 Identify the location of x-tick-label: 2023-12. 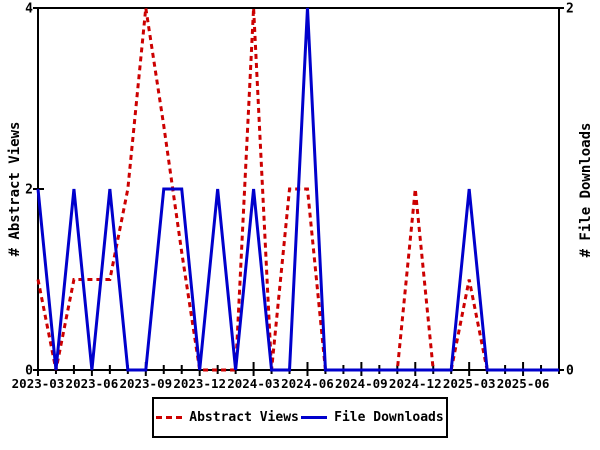
(199, 383).